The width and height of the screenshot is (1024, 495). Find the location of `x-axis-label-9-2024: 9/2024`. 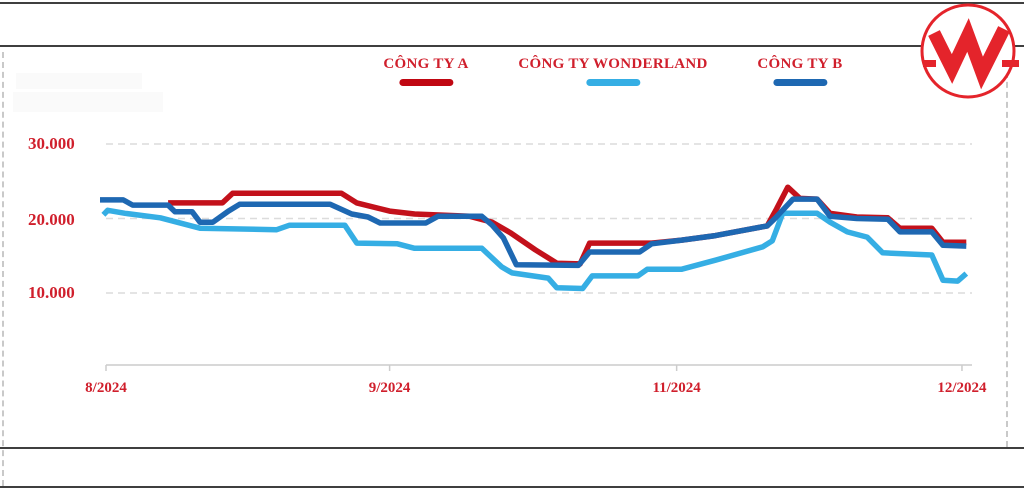

x-axis-label-9-2024: 9/2024 is located at coordinates (389, 388).